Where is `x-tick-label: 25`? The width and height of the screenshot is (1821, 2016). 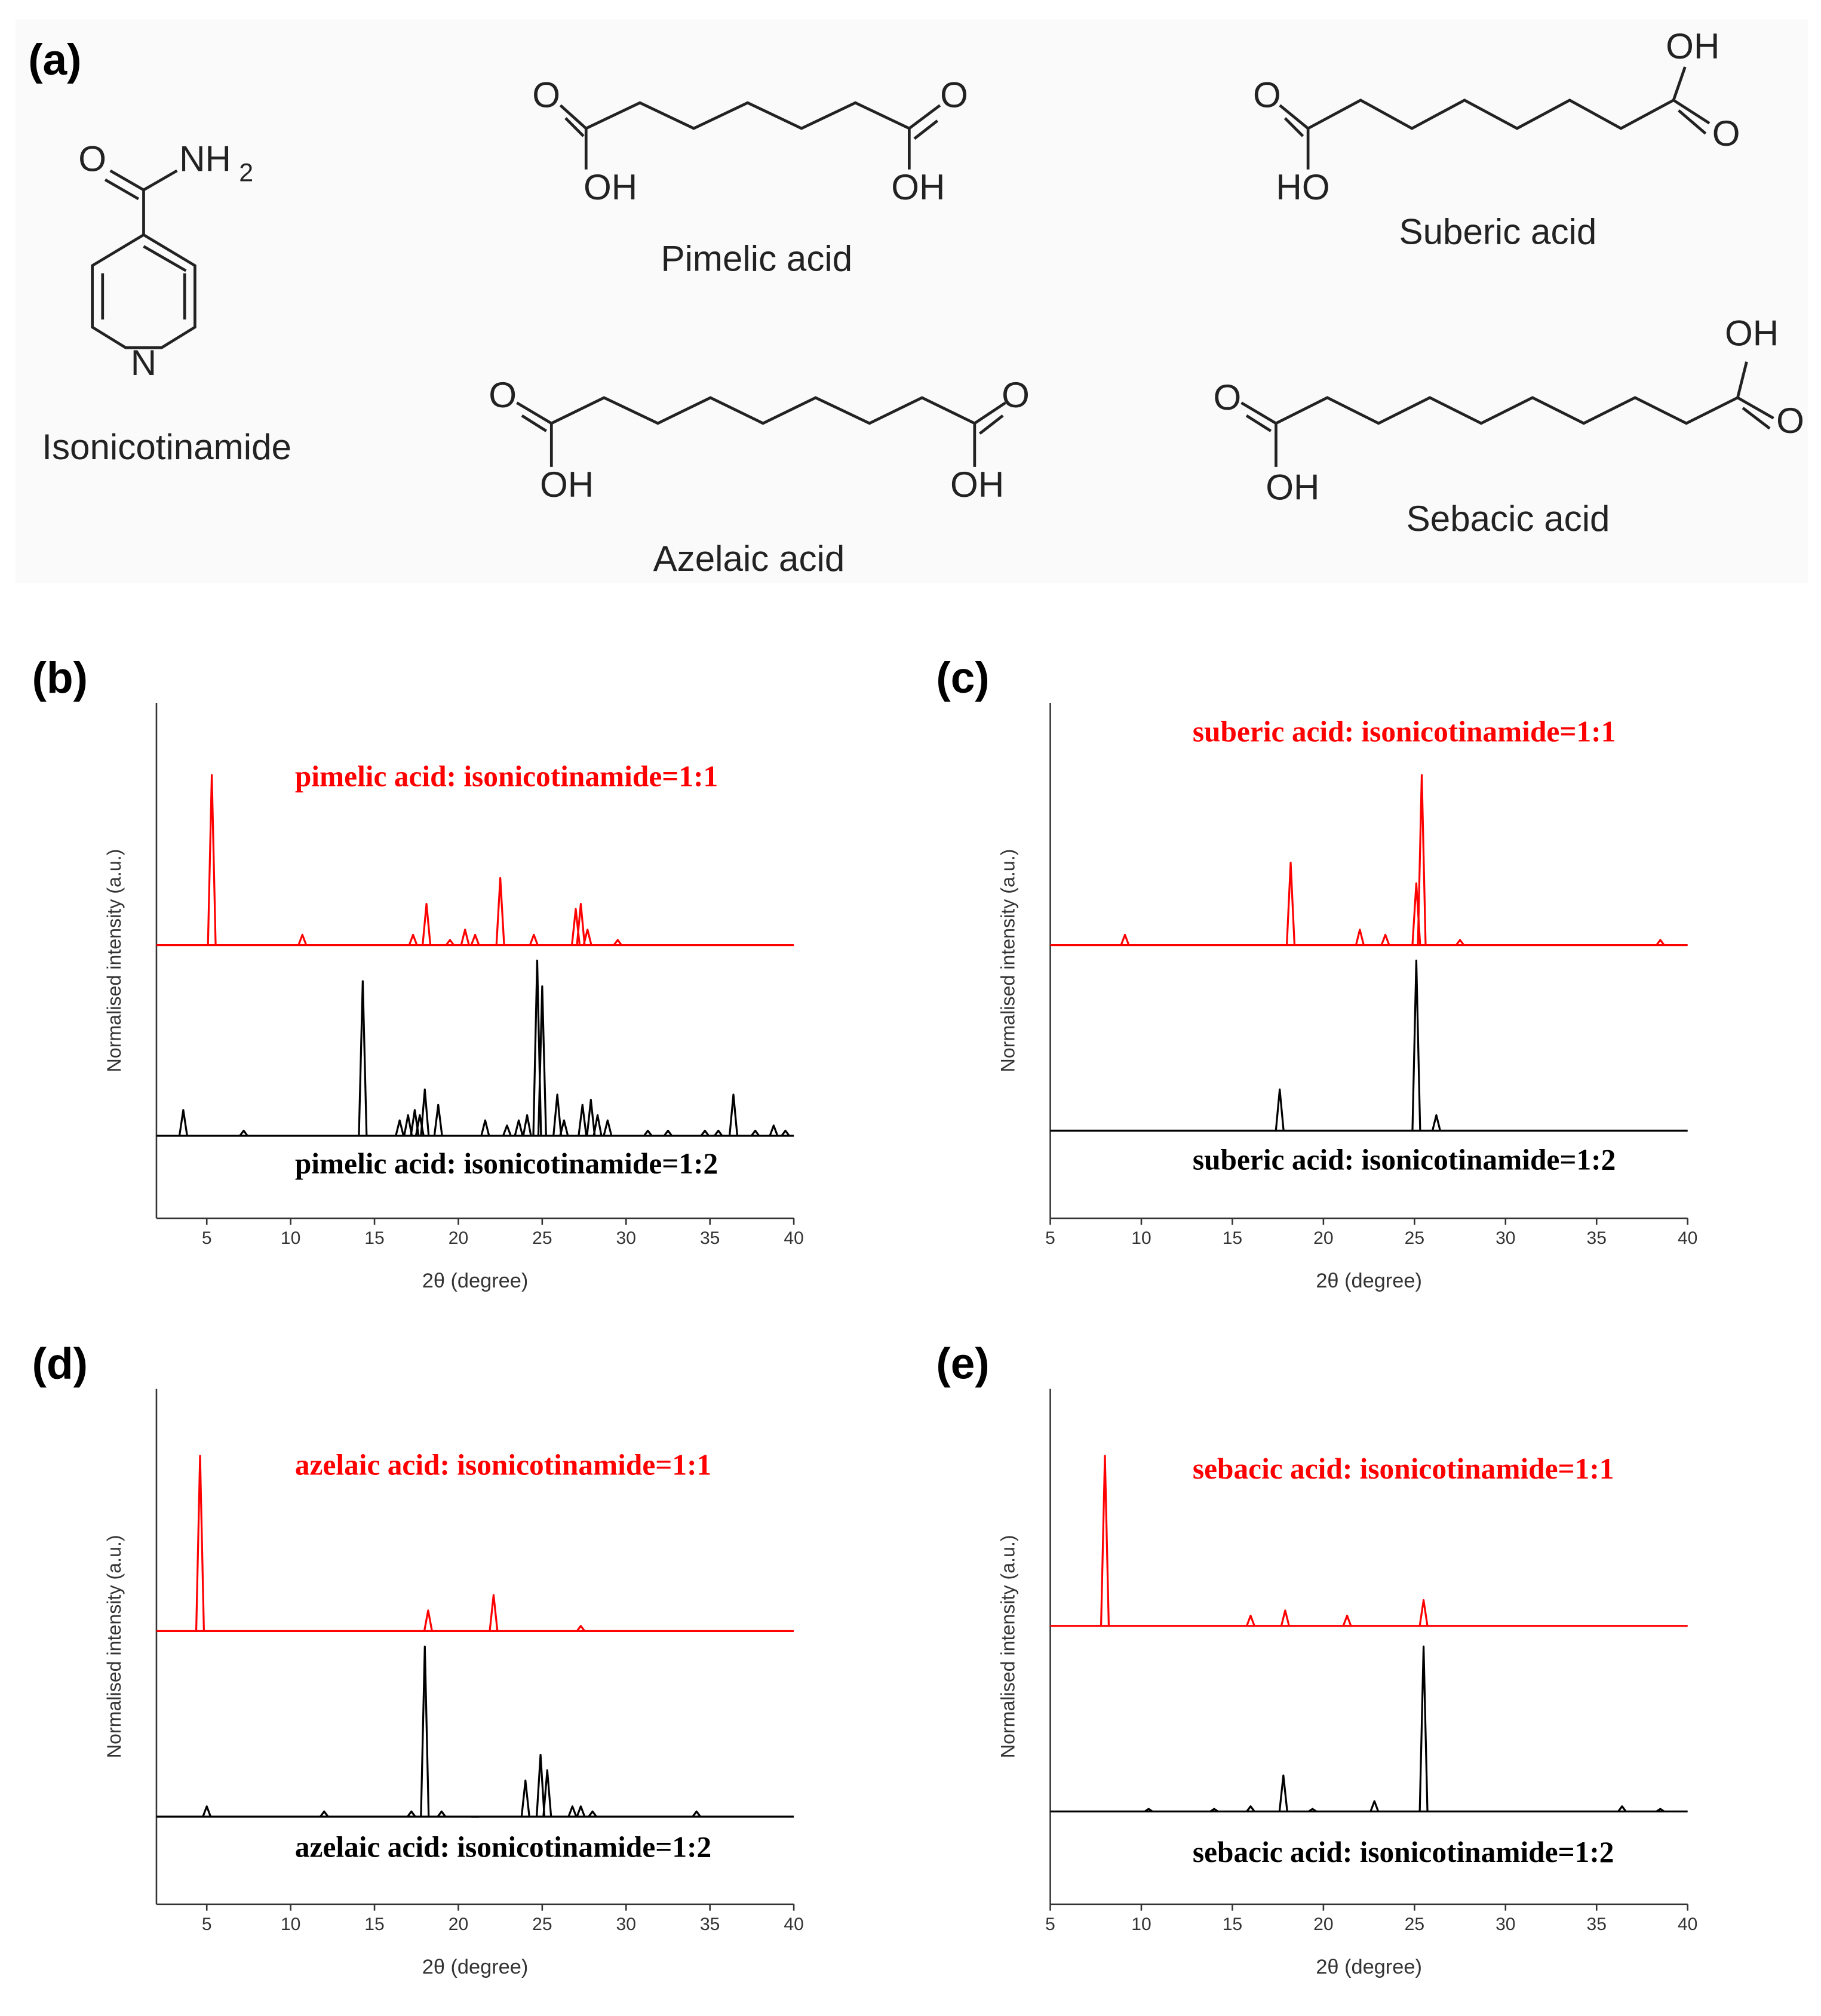 x-tick-label: 25 is located at coordinates (1414, 1924).